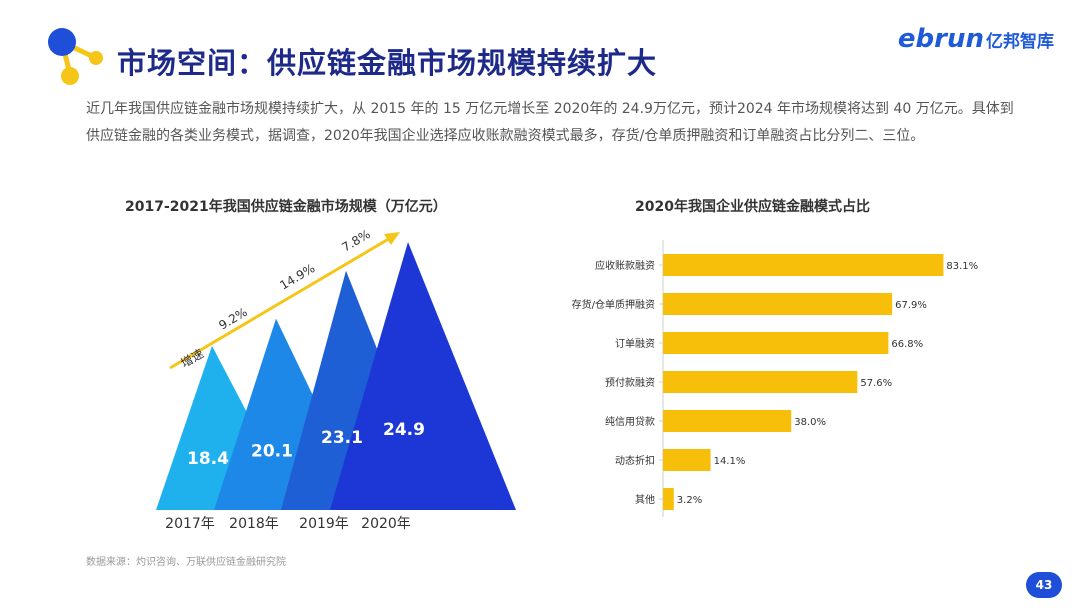 This screenshot has height=608, width=1080. I want to click on mode-share-value-label: 67.9%, so click(911, 305).